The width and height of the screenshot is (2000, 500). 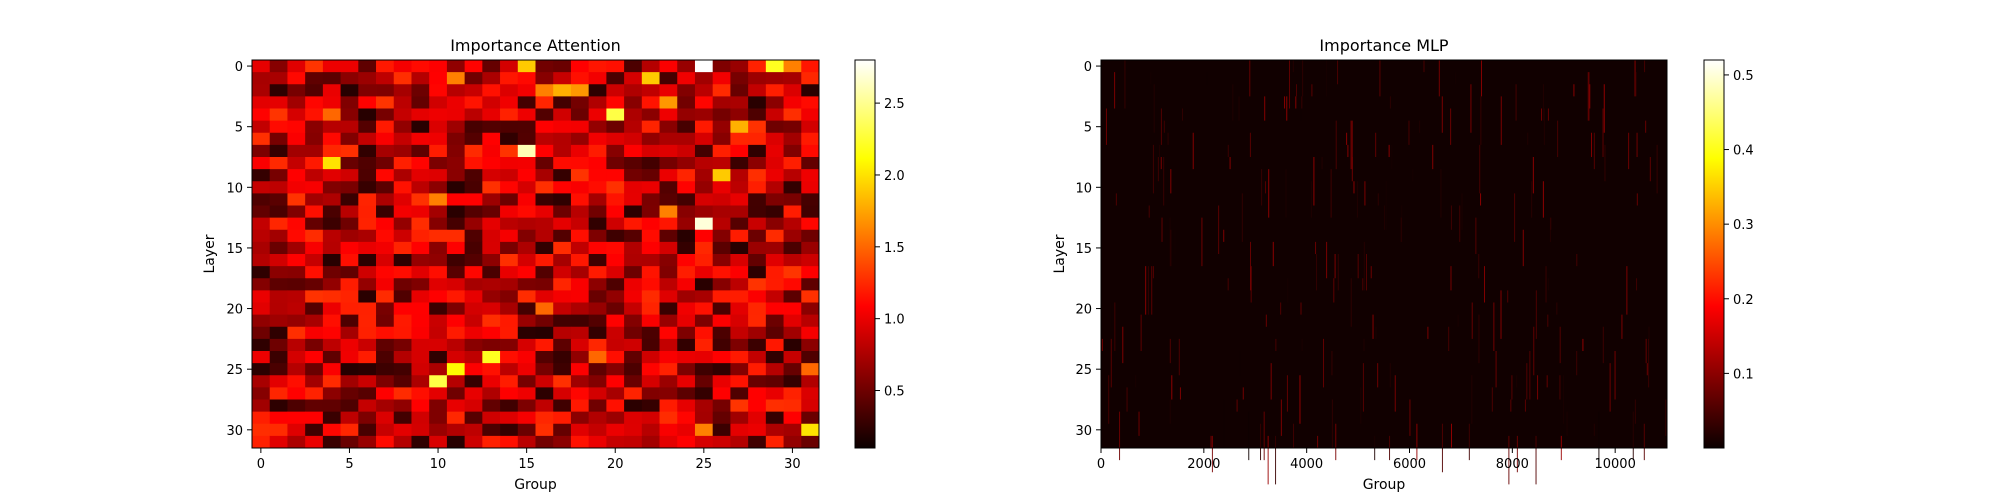 What do you see at coordinates (1101, 464) in the screenshot?
I see `mlp-x-tick-label: 0` at bounding box center [1101, 464].